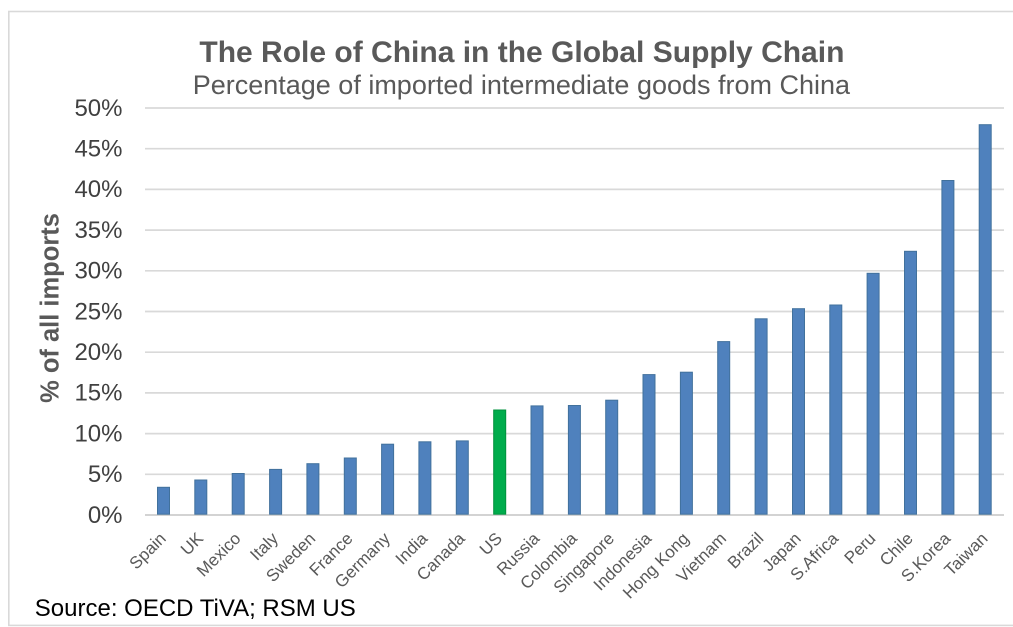  What do you see at coordinates (98, 108) in the screenshot?
I see `svg-text: 50%` at bounding box center [98, 108].